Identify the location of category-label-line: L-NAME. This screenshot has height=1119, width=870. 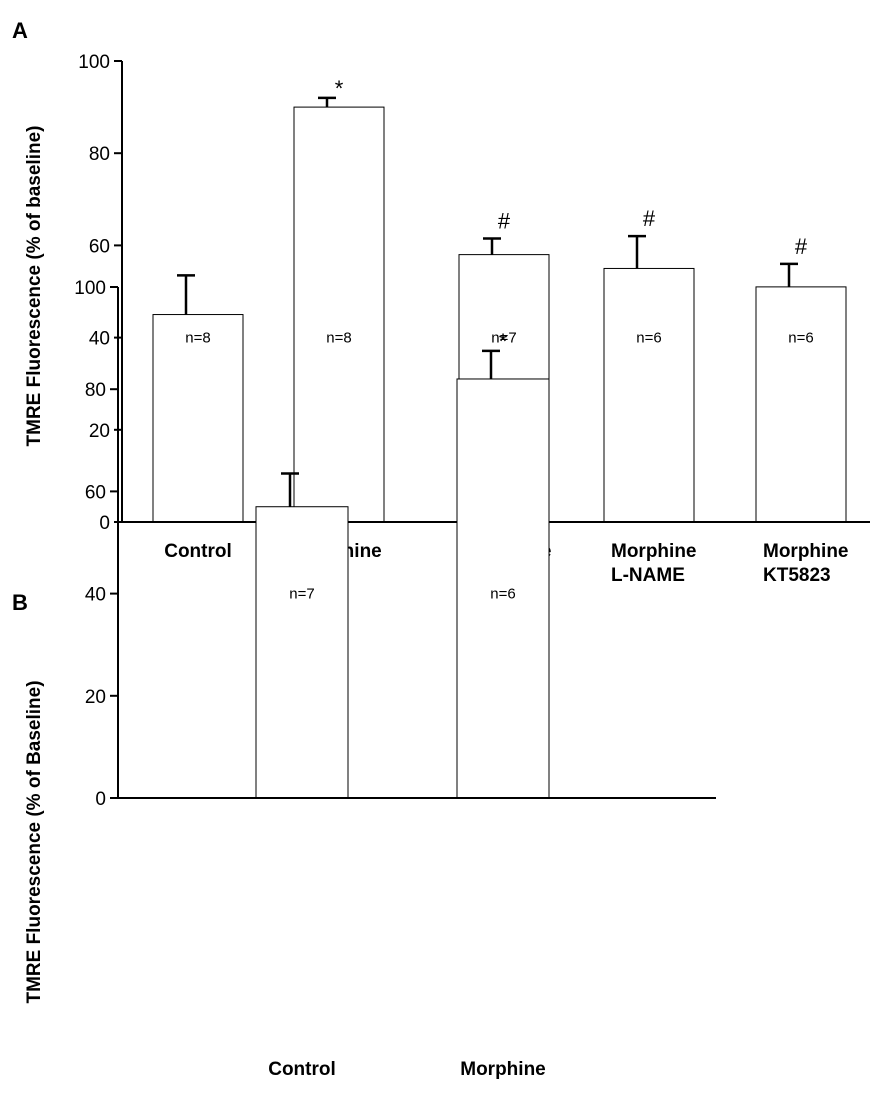
(648, 575).